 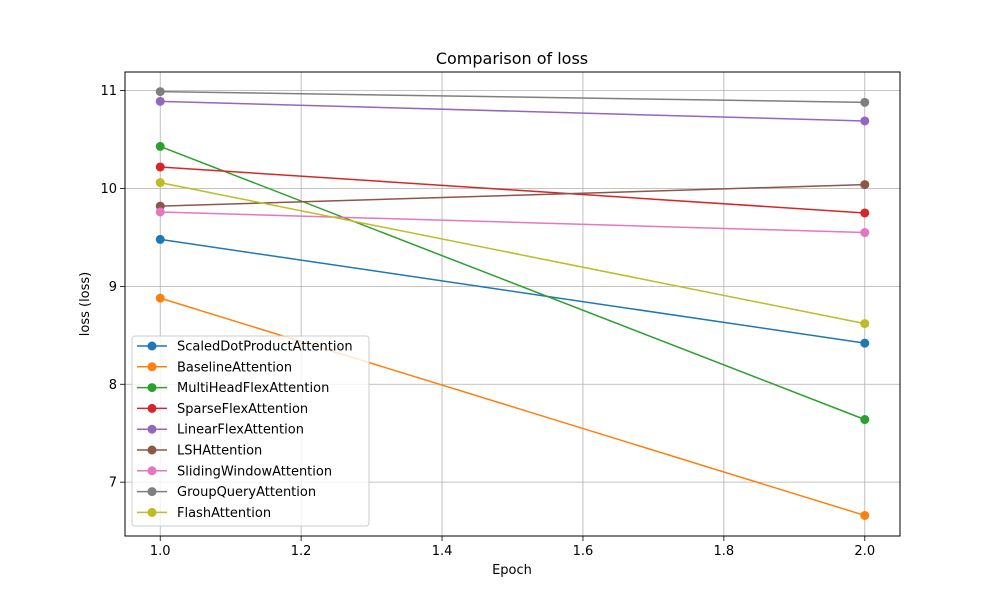 What do you see at coordinates (113, 483) in the screenshot?
I see `y-tick-label: 7` at bounding box center [113, 483].